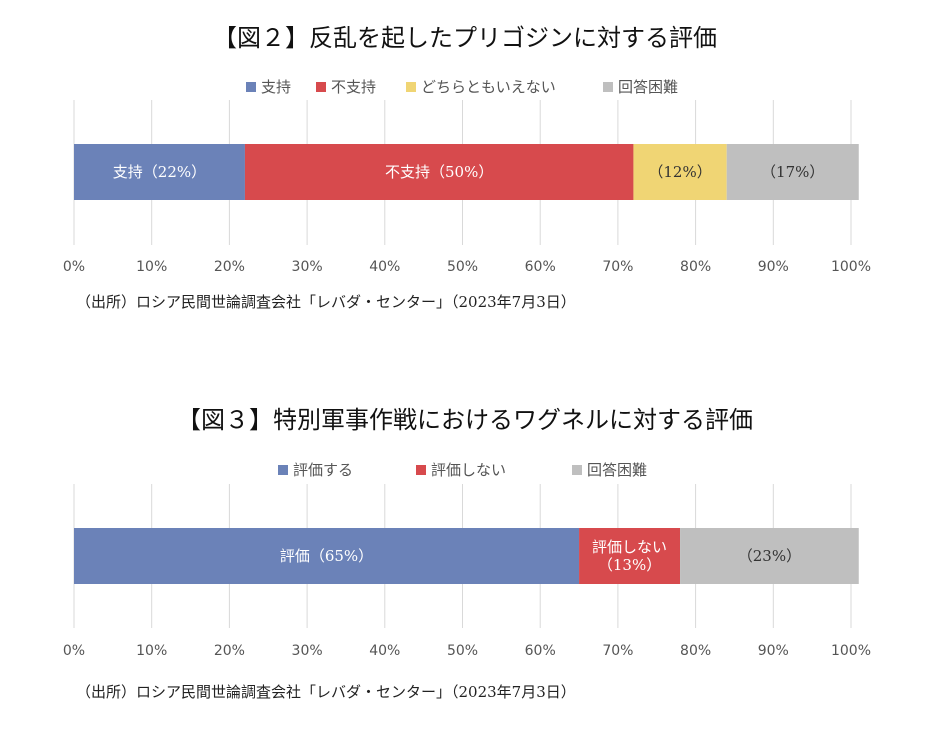 The image size is (931, 733). I want to click on data-label: 不支持（50%）, so click(439, 172).